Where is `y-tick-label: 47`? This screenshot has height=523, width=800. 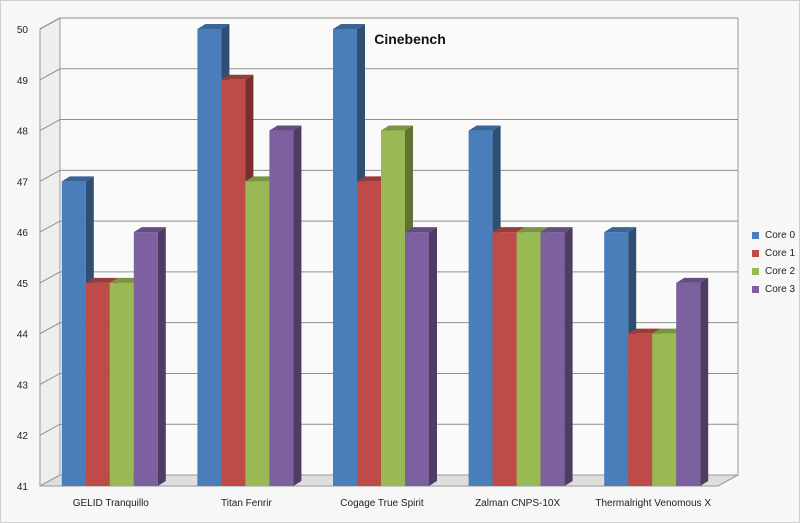
y-tick-label: 47 is located at coordinates (23, 182).